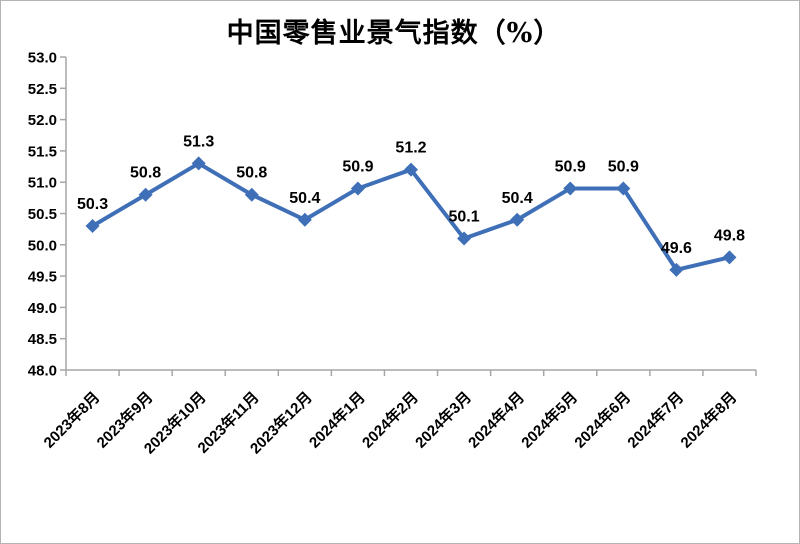 The image size is (800, 544). I want to click on data-point-label: 49.6, so click(676, 248).